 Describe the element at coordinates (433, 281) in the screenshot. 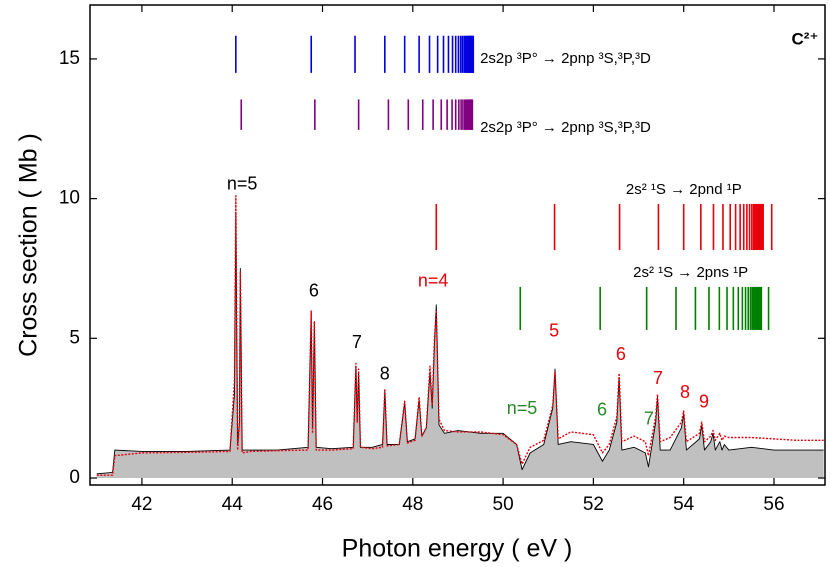

I see `annotation: n=4` at that location.